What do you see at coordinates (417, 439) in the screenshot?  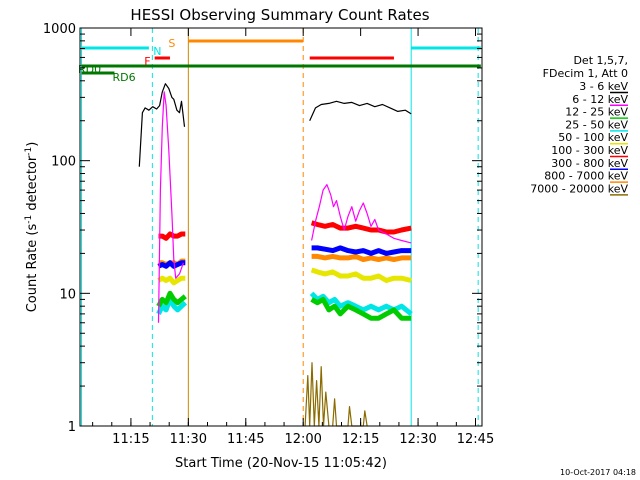 I see `x-tick-label-12-30: 12:30` at bounding box center [417, 439].